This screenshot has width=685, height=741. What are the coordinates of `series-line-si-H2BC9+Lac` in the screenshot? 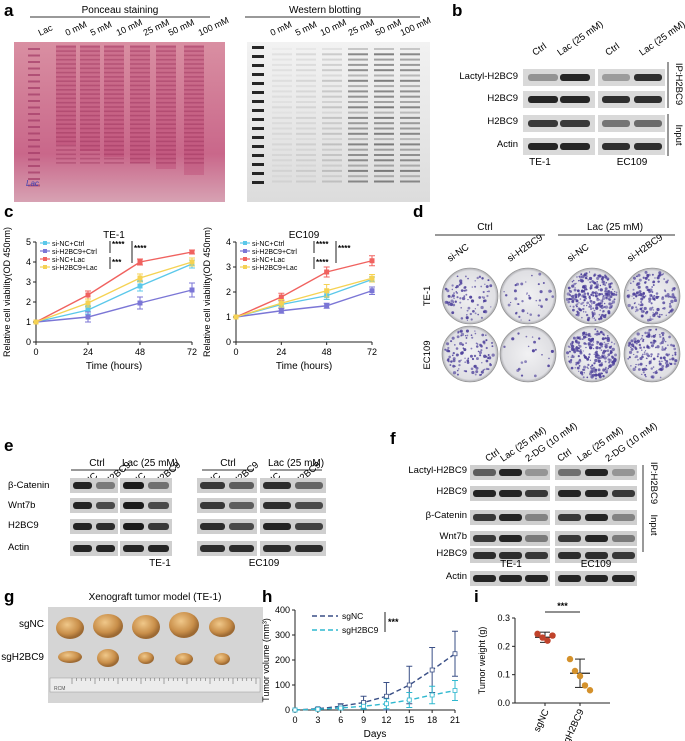 It's located at (114, 292).